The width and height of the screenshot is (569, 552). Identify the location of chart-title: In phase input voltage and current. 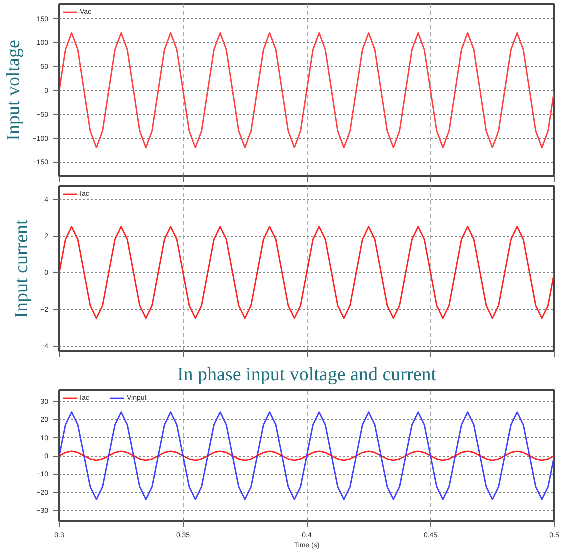
(307, 375).